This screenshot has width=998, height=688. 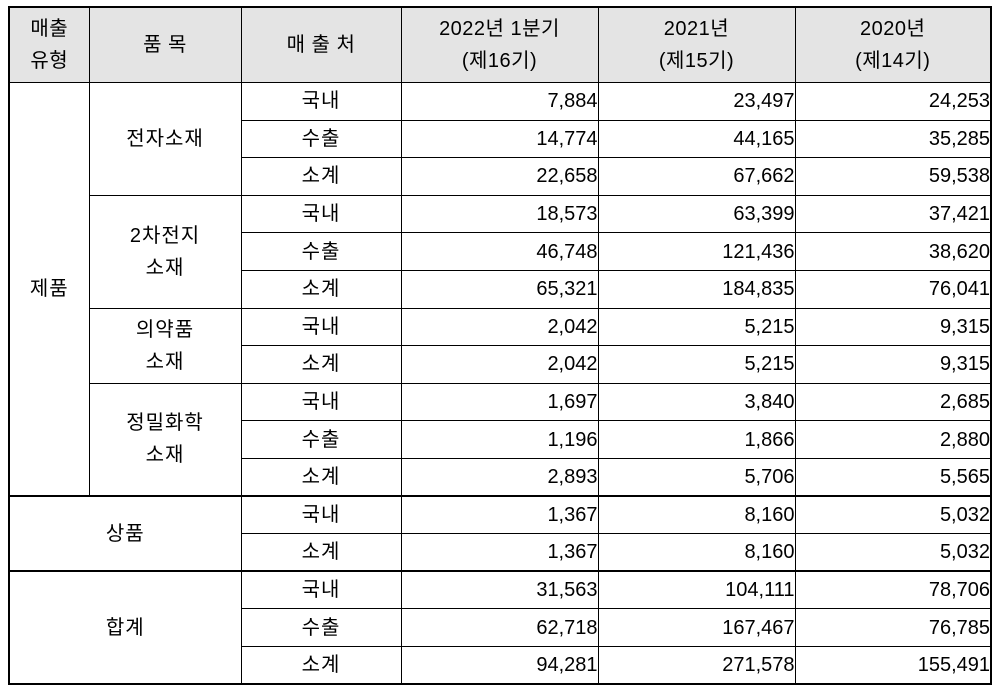 I want to click on type-cell-goods: 상품, so click(x=125, y=533).